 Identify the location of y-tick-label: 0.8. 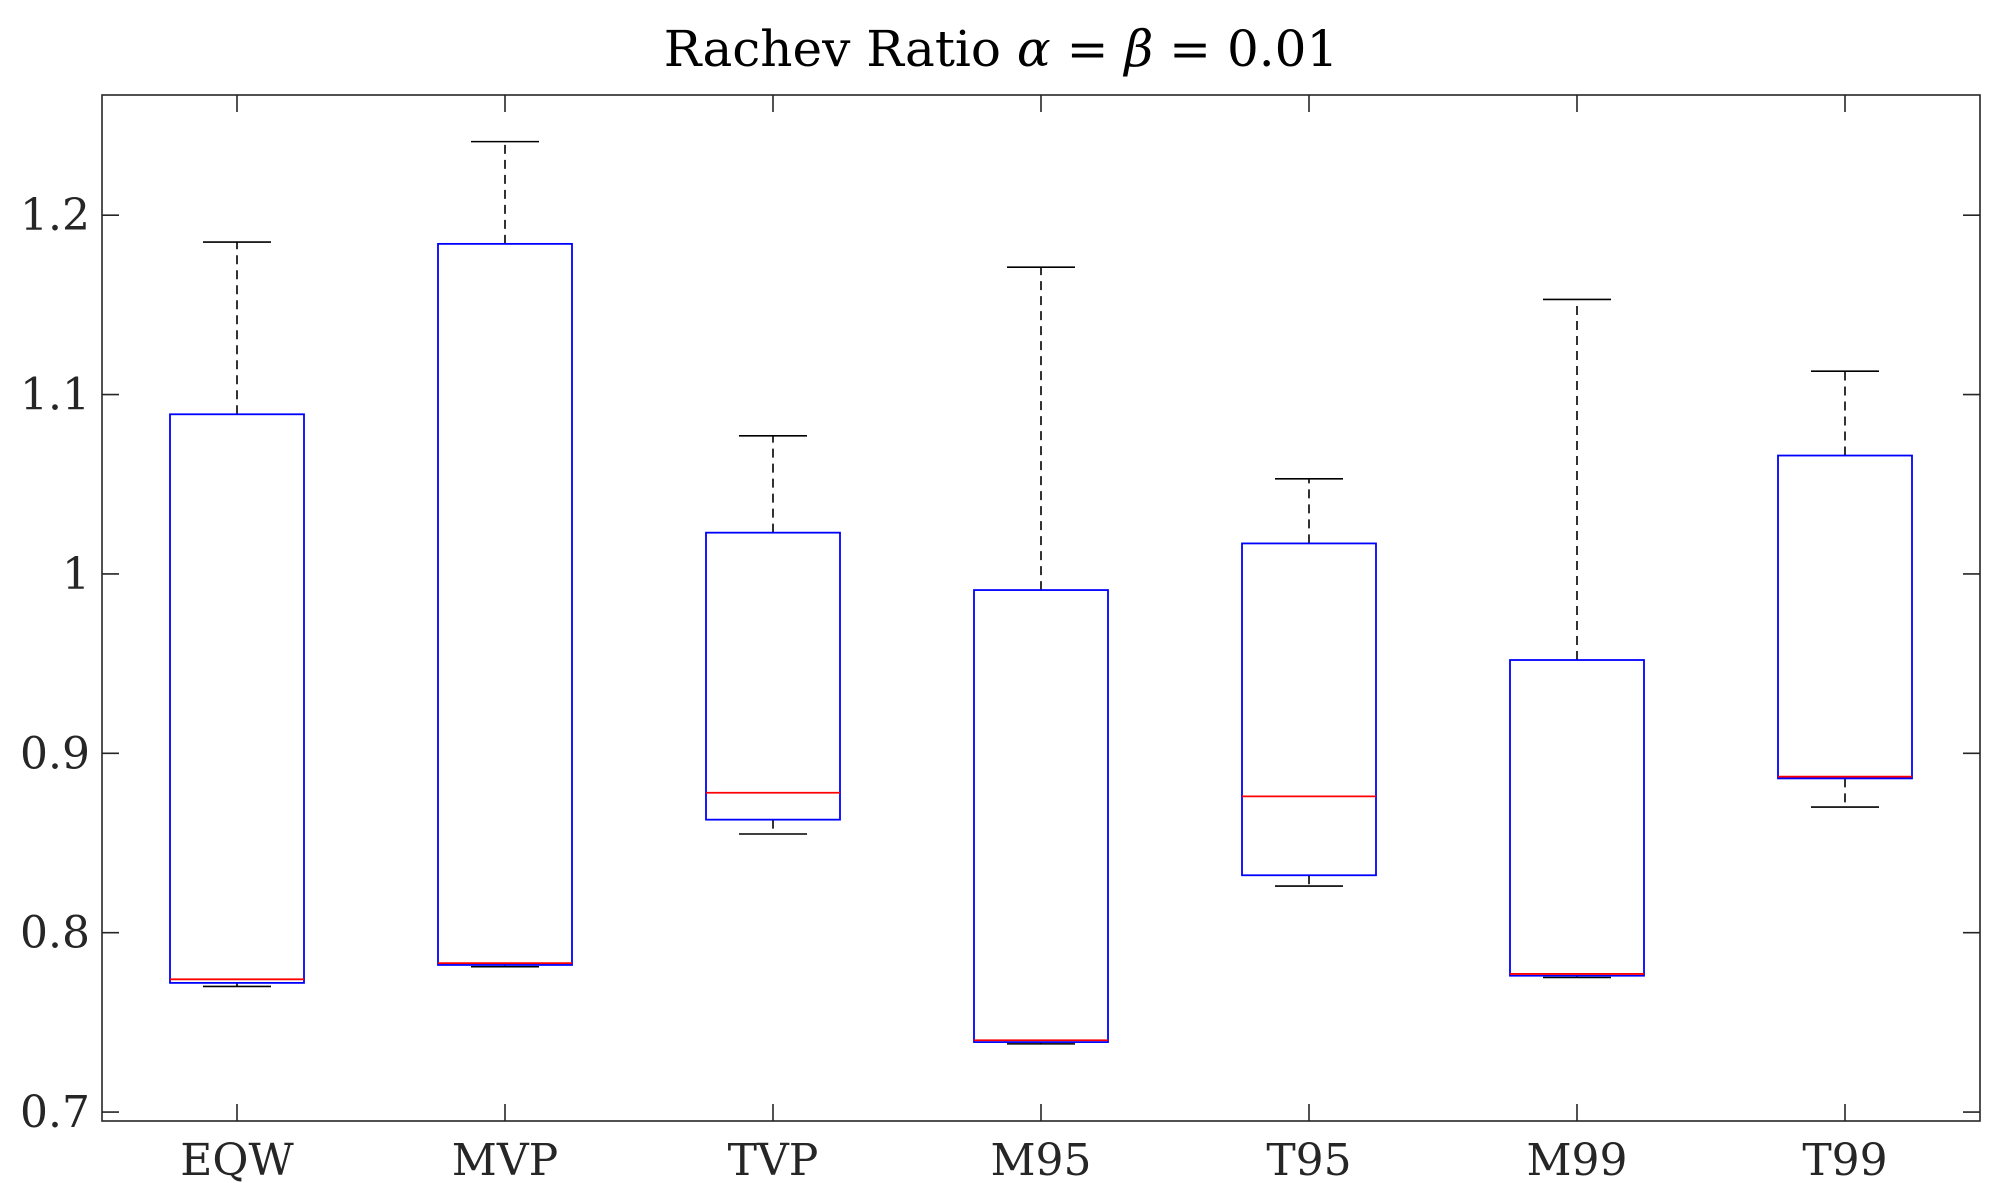
(55, 933).